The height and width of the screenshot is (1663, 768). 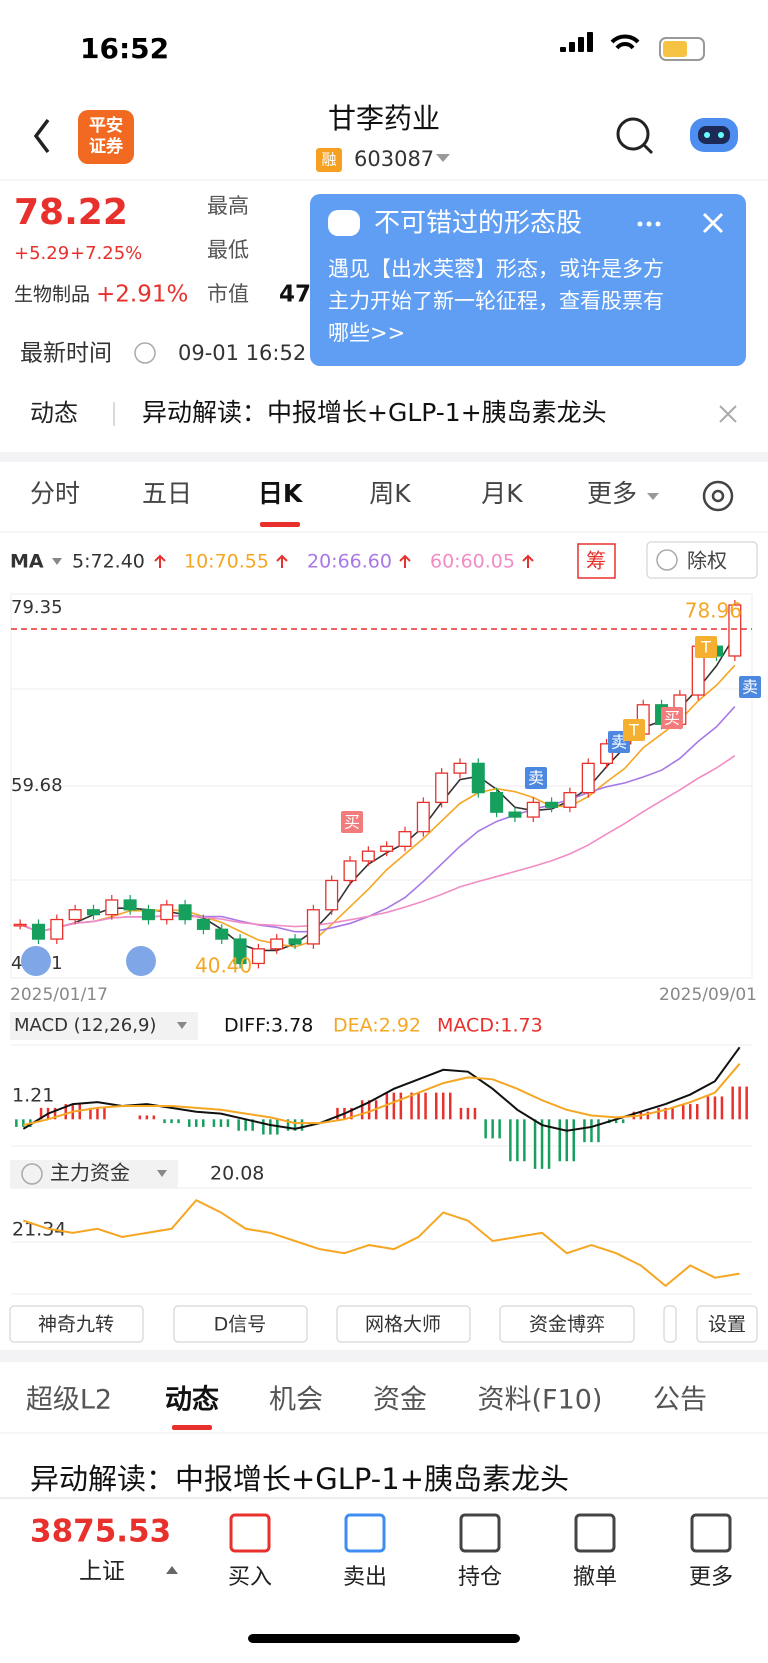 What do you see at coordinates (240, 1325) in the screenshot?
I see `tool-text: D信号` at bounding box center [240, 1325].